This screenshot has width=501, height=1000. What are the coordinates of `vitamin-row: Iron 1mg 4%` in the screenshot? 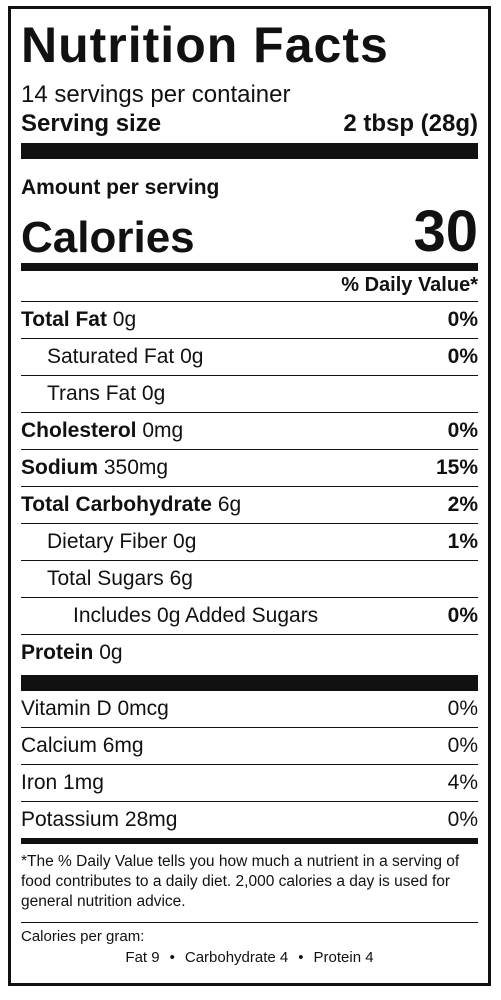 It's located at (249, 783).